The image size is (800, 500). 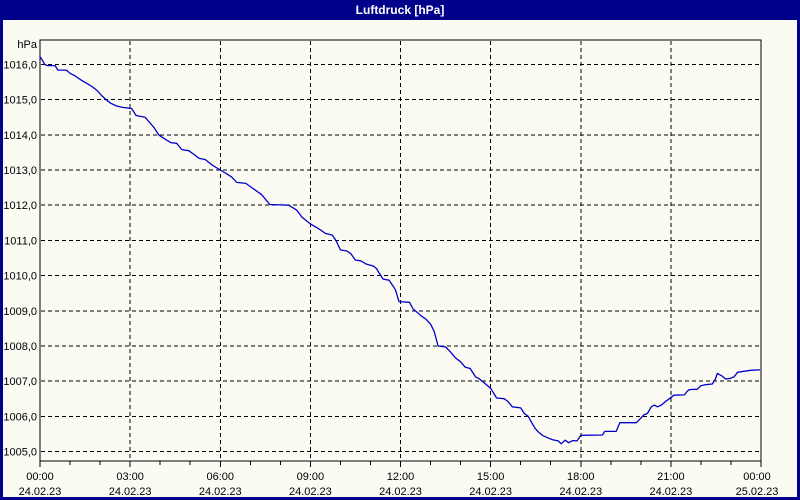 I want to click on x-tick-date-label: 25.02.23, so click(x=757, y=492).